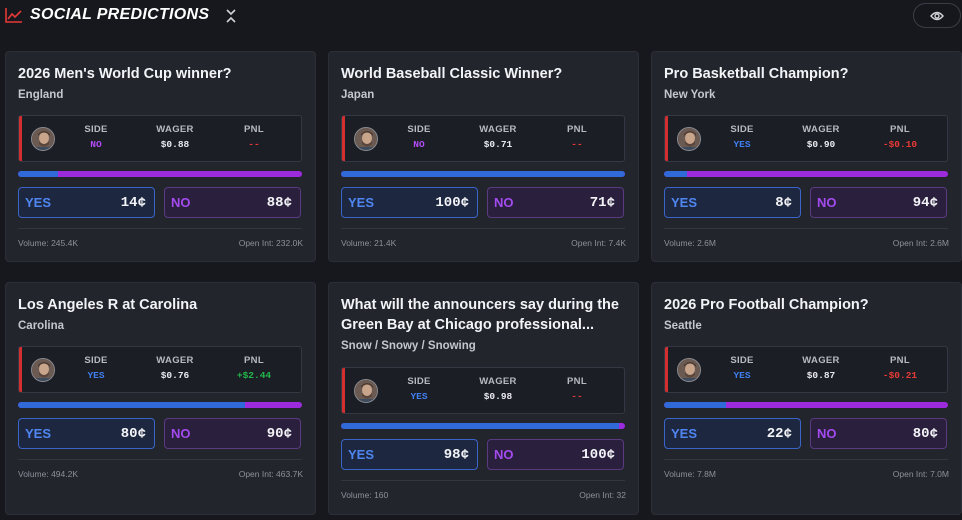 Image resolution: width=962 pixels, height=520 pixels. What do you see at coordinates (48, 243) in the screenshot?
I see `volume-text: Volume: 245.4K` at bounding box center [48, 243].